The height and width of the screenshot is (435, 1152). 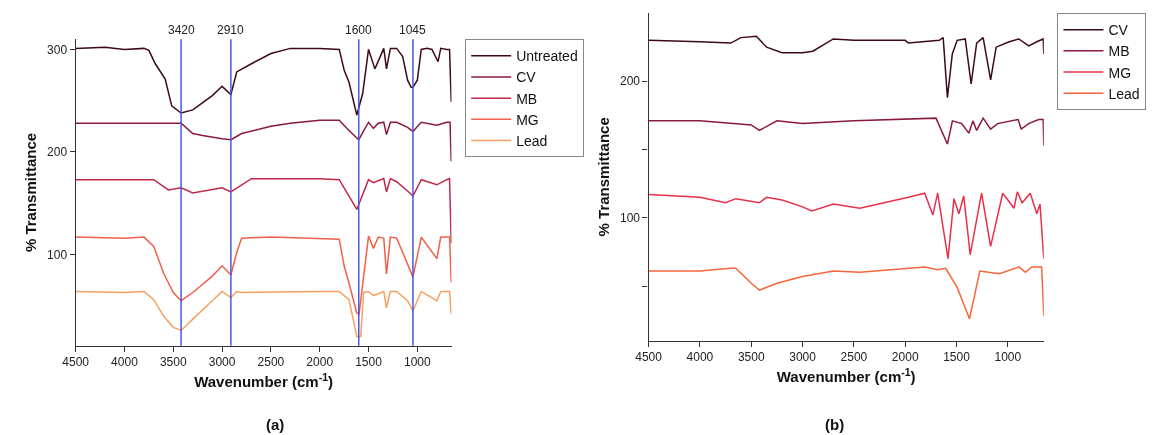 I want to click on ref-line-label: 1600, so click(x=359, y=30).